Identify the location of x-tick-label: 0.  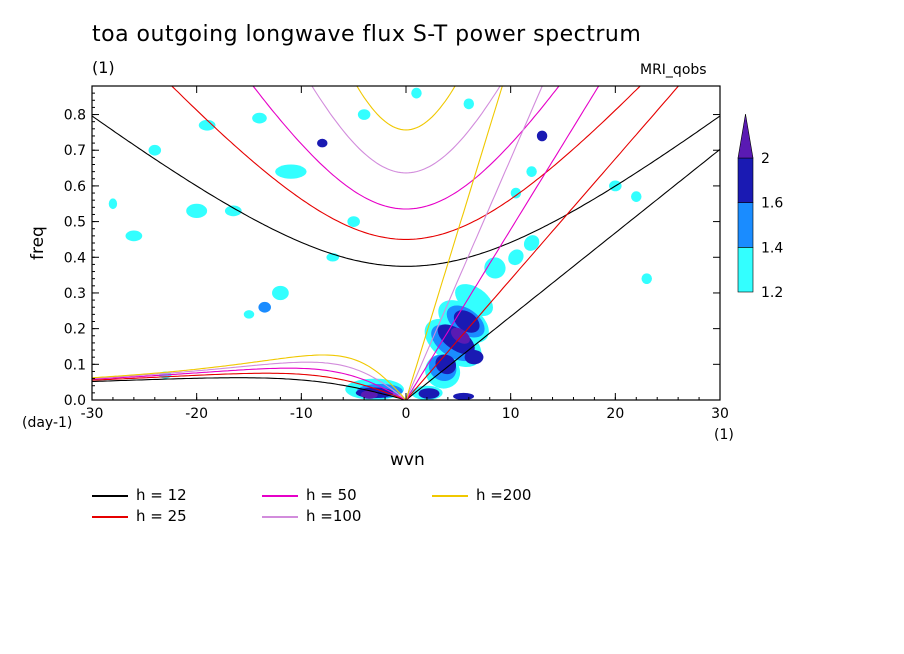
(406, 414).